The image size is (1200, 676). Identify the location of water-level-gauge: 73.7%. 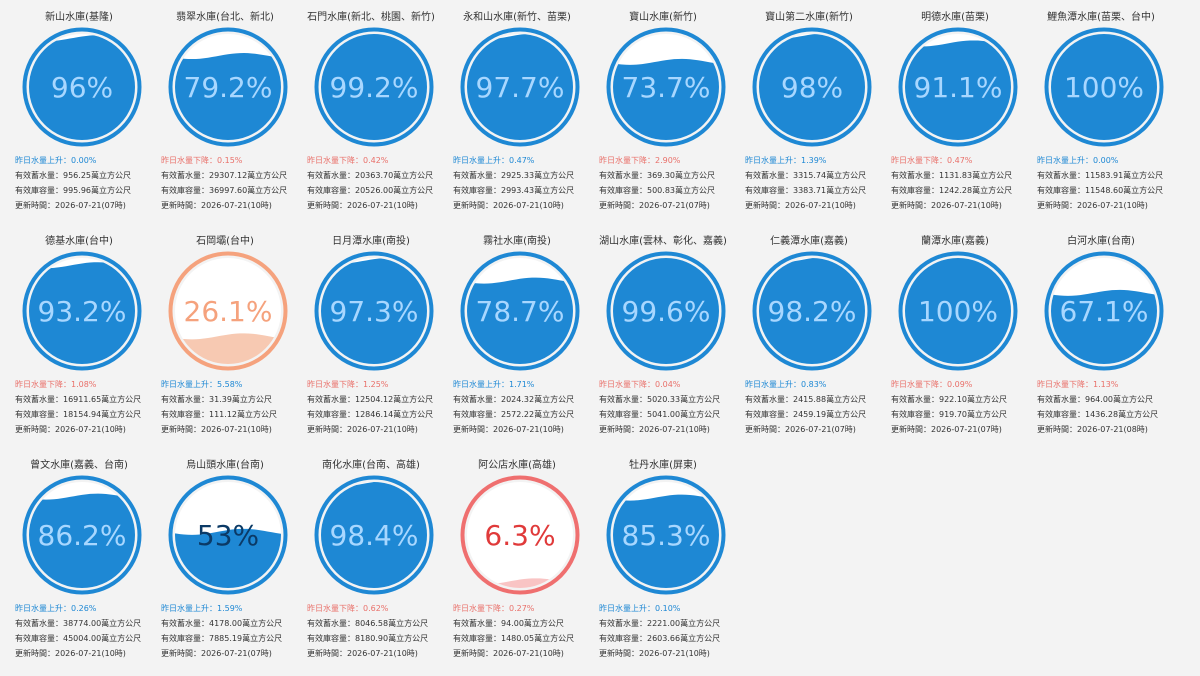
(666, 87).